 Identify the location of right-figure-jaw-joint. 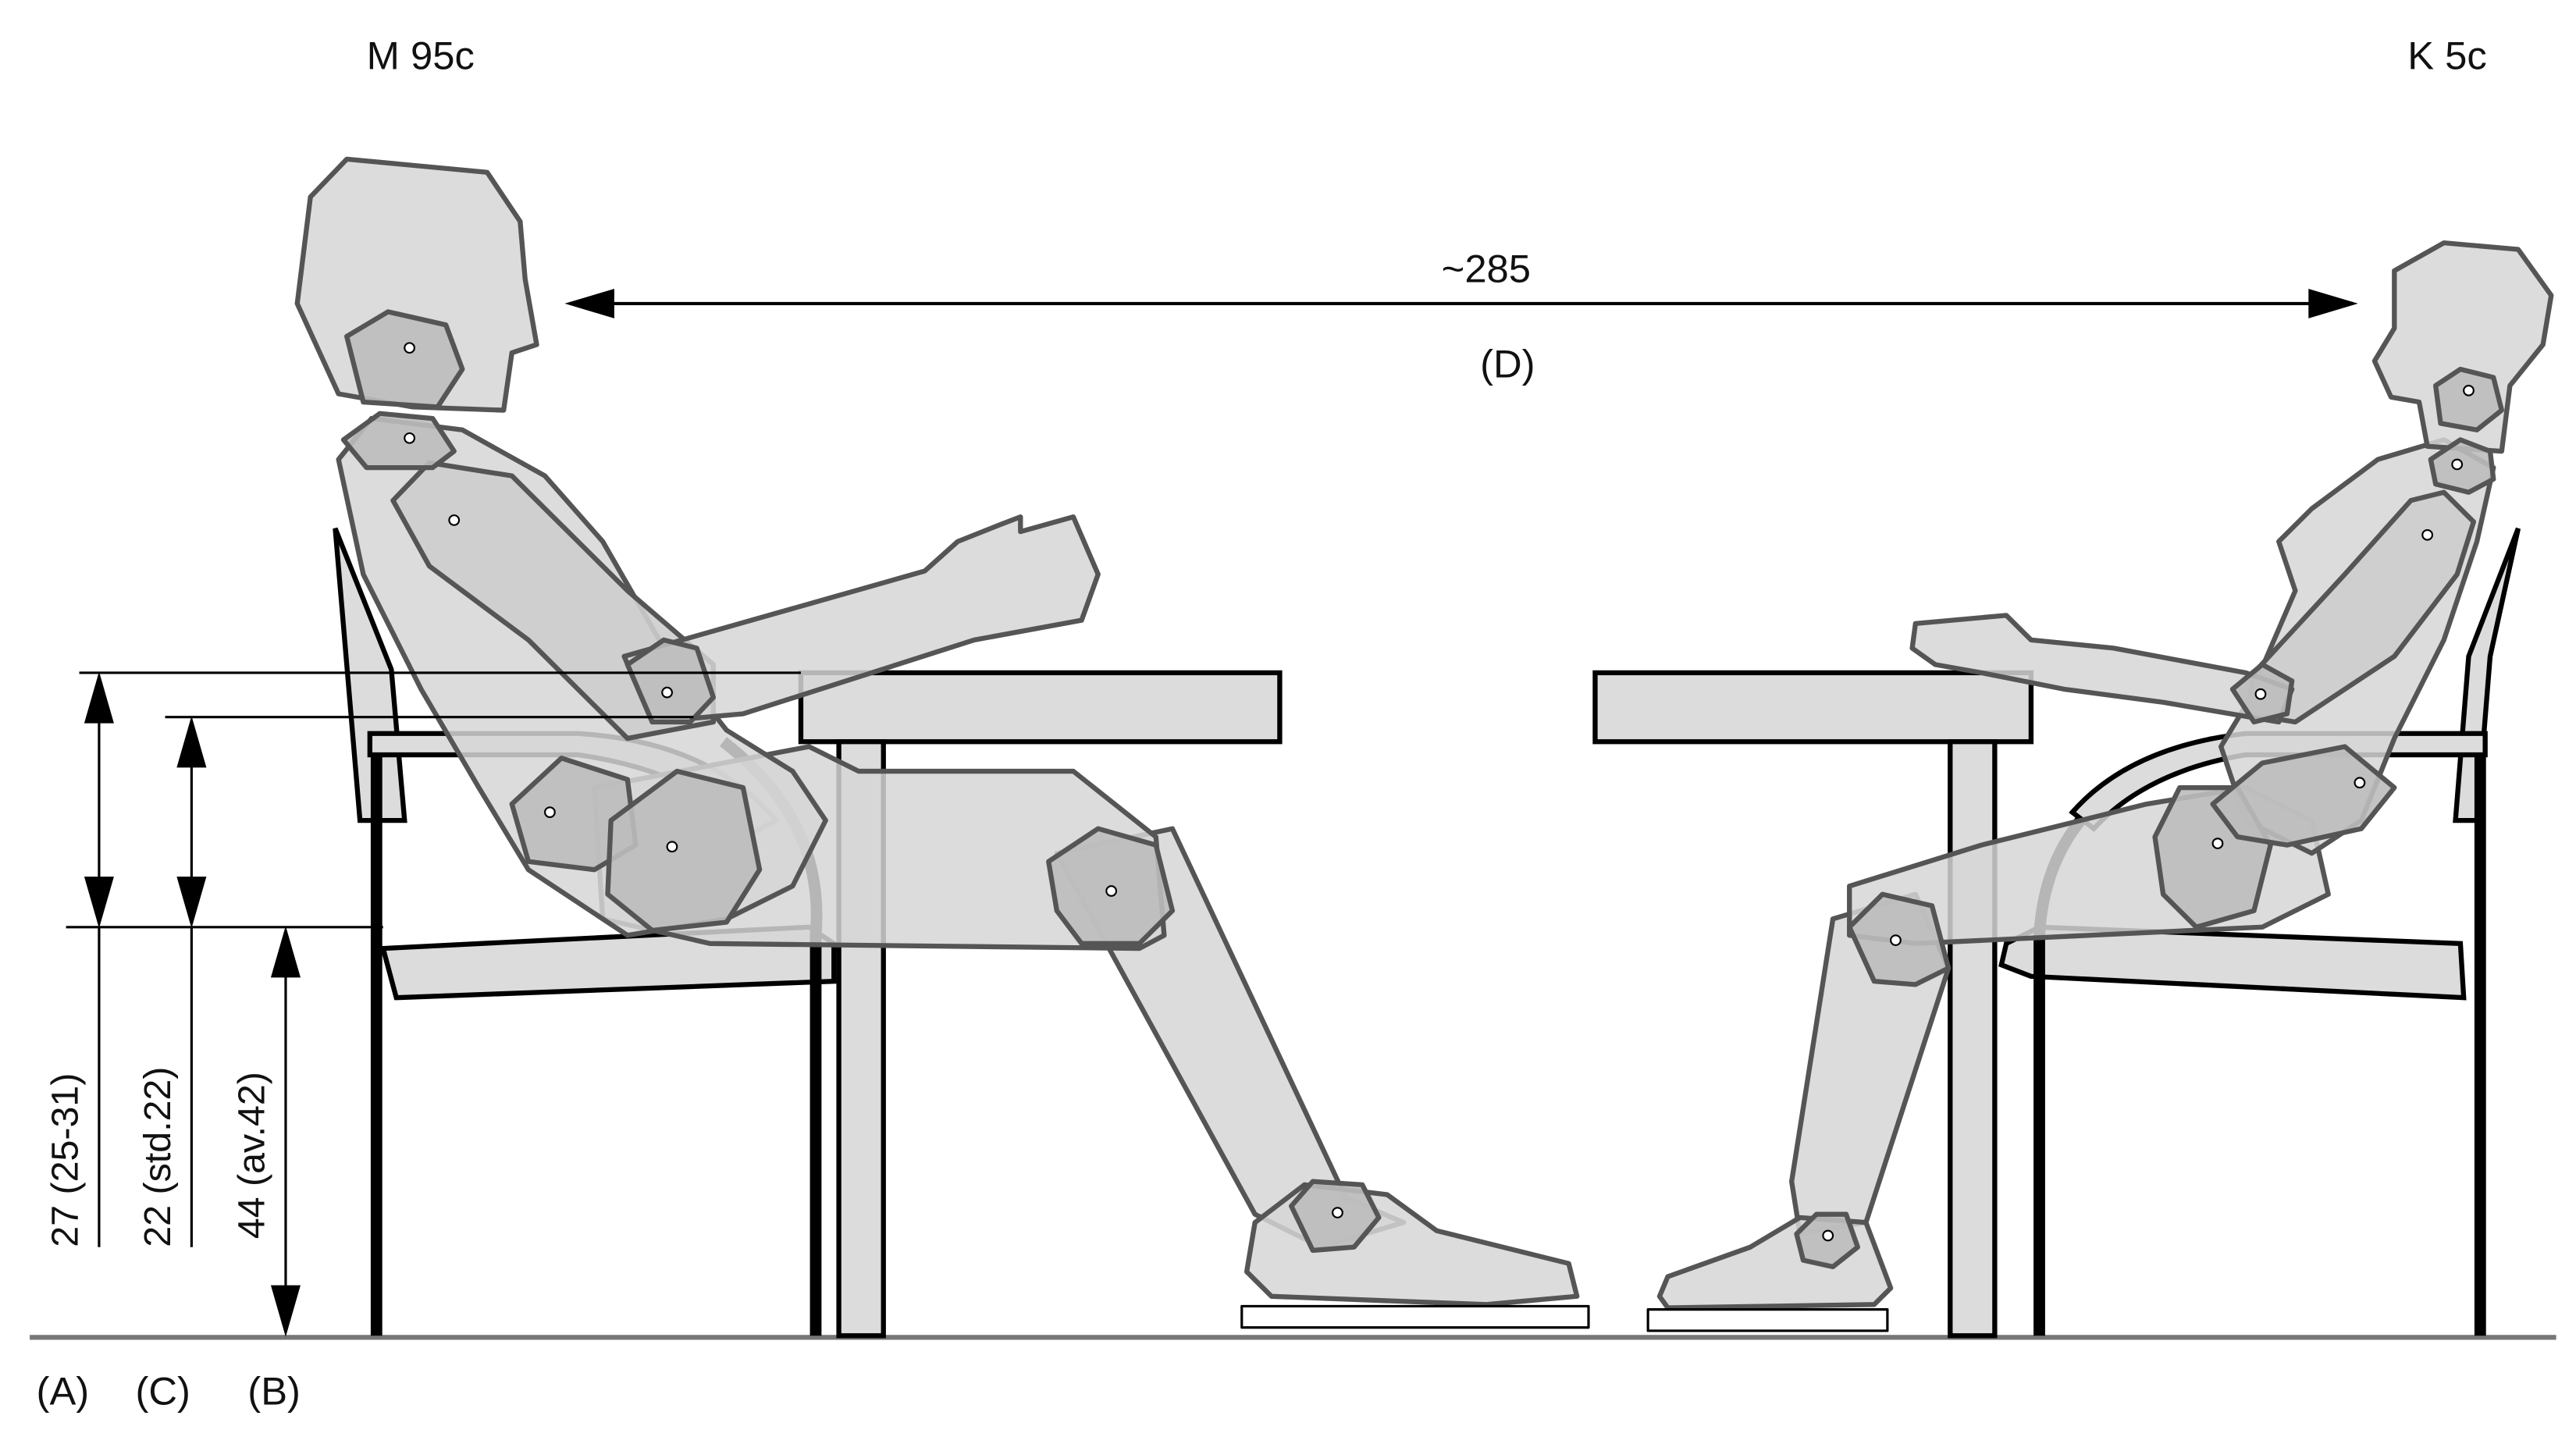
(2468, 399).